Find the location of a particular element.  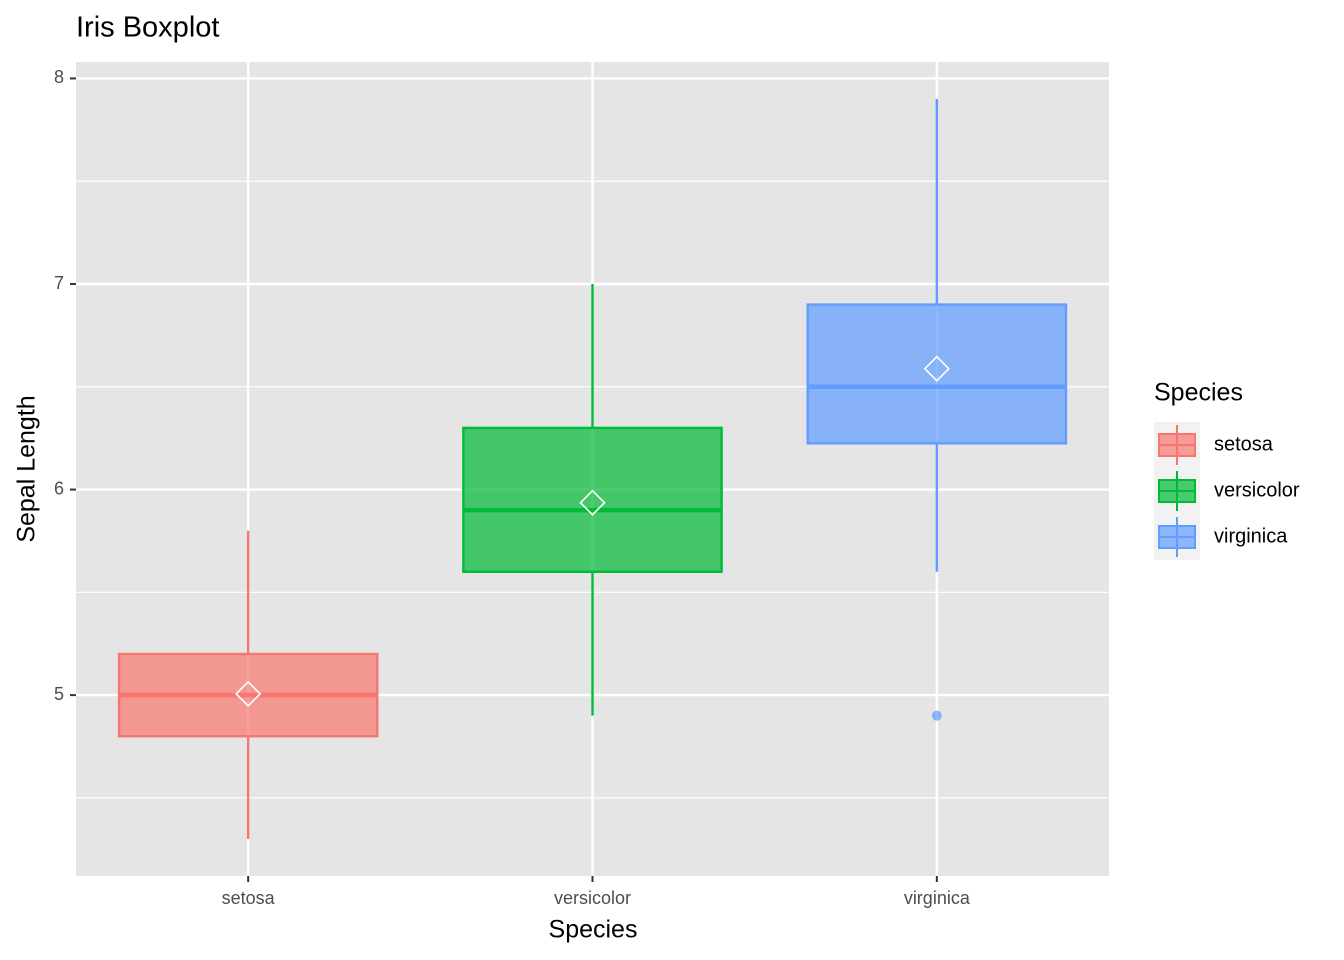

legend-title: Species is located at coordinates (1198, 393).